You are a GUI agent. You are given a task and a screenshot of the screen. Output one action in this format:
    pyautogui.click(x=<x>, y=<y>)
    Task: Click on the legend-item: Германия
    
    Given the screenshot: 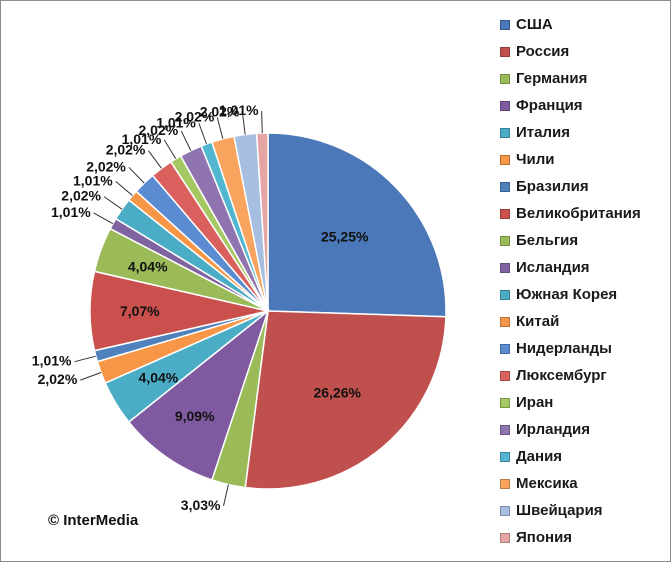 What is the action you would take?
    pyautogui.click(x=582, y=78)
    